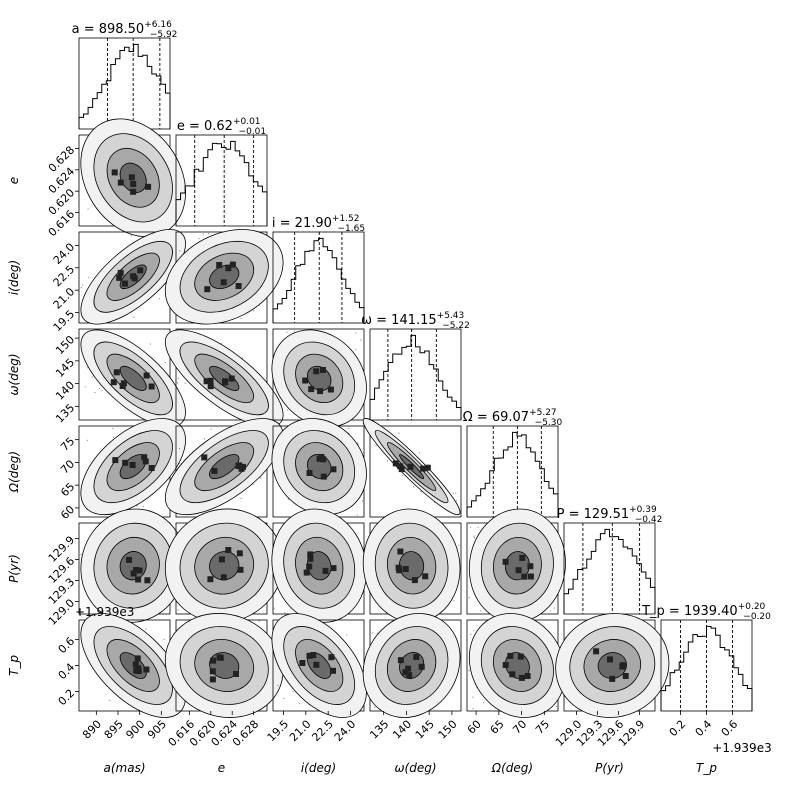 This screenshot has width=793, height=793. Describe the element at coordinates (64, 253) in the screenshot. I see `y-tick-label: 24.0` at that location.